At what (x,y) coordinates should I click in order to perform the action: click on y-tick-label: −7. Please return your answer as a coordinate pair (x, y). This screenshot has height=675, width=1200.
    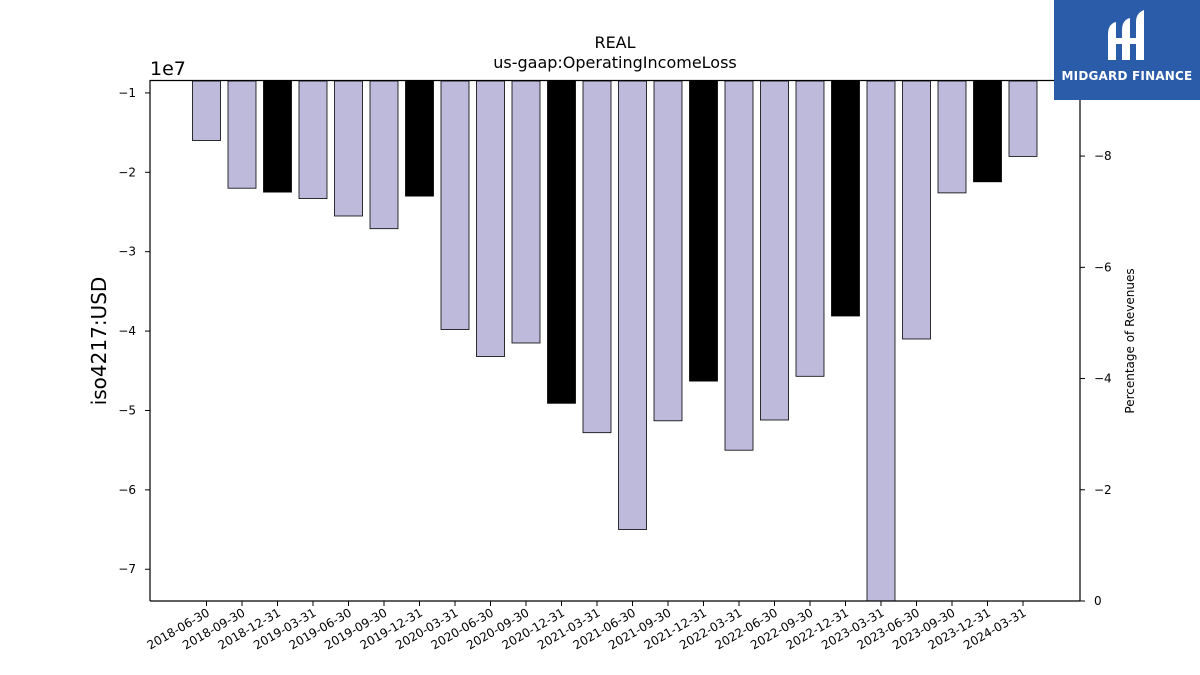
    Looking at the image, I should click on (127, 569).